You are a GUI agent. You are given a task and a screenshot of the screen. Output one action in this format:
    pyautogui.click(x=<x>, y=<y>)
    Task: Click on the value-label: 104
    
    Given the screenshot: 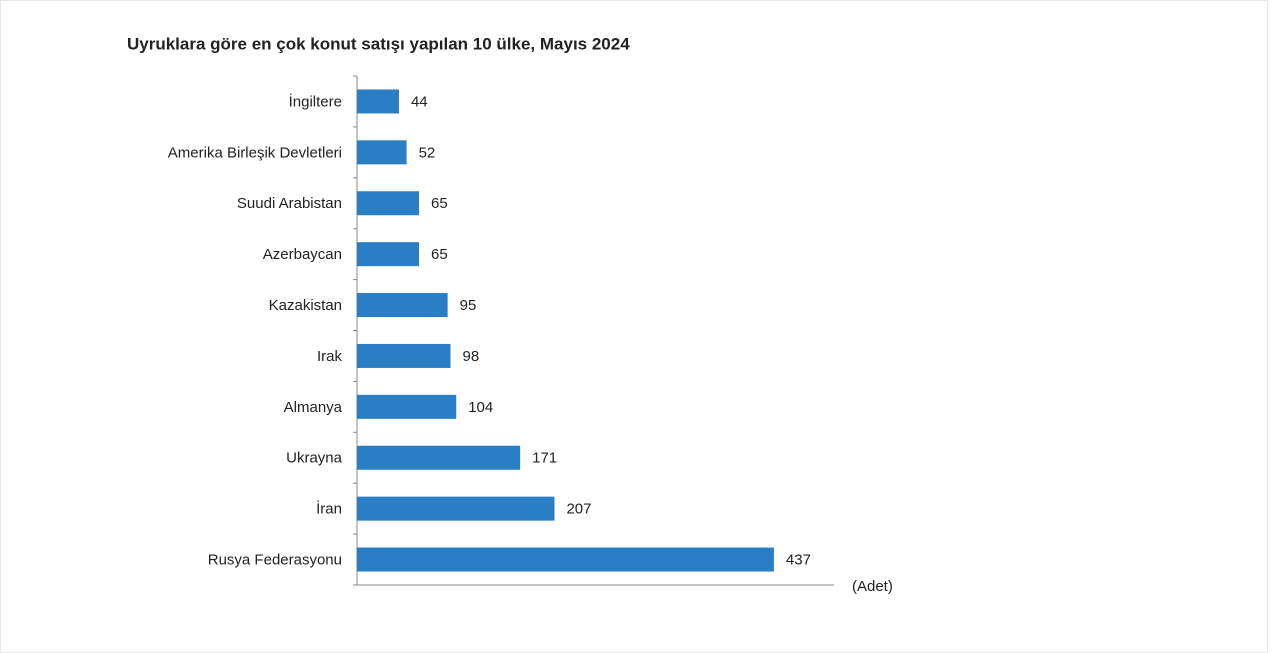 What is the action you would take?
    pyautogui.click(x=480, y=407)
    